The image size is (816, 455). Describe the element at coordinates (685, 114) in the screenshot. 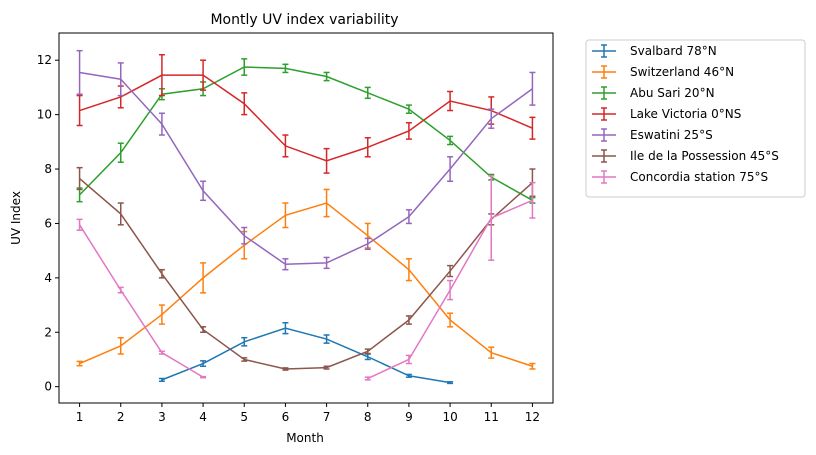

I see `legend-label: Lake Victoria 0°NS` at that location.